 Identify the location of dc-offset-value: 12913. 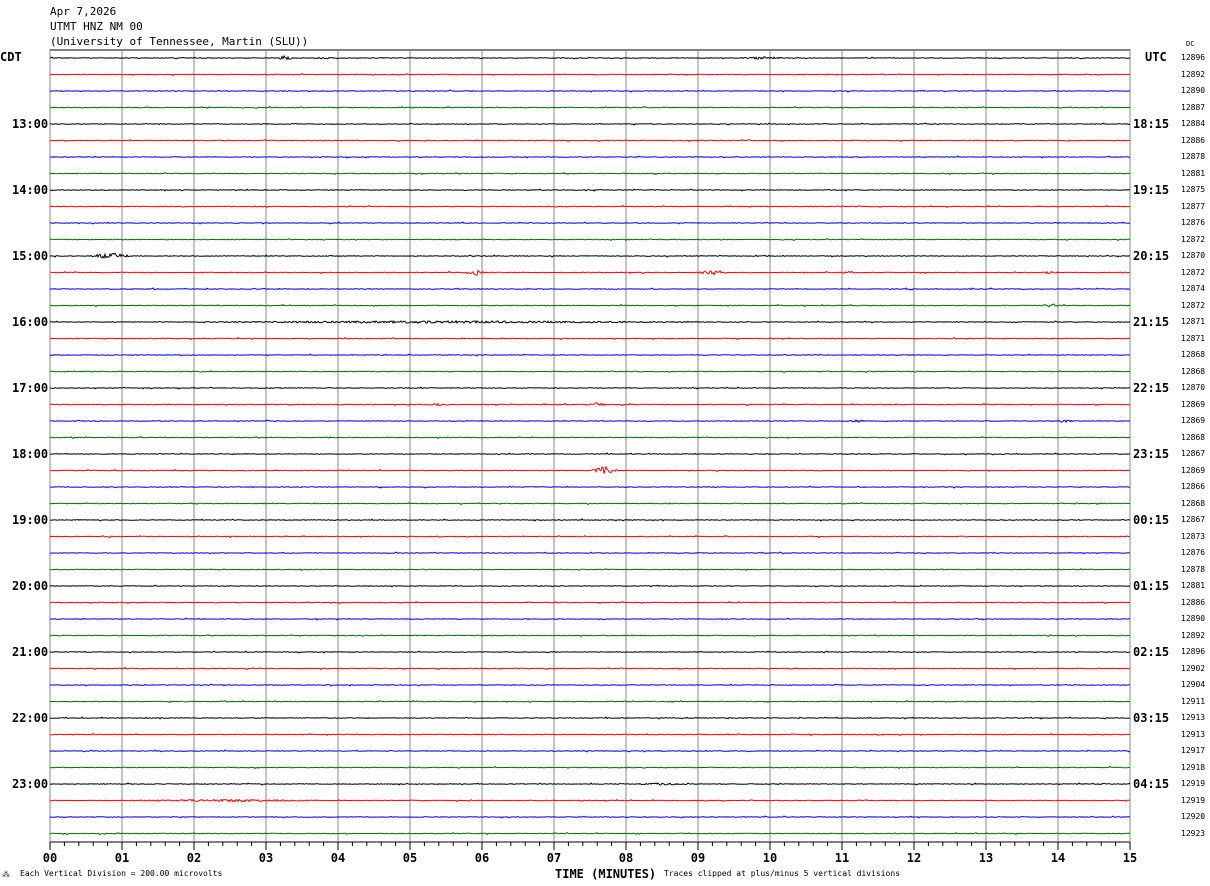
(1193, 717).